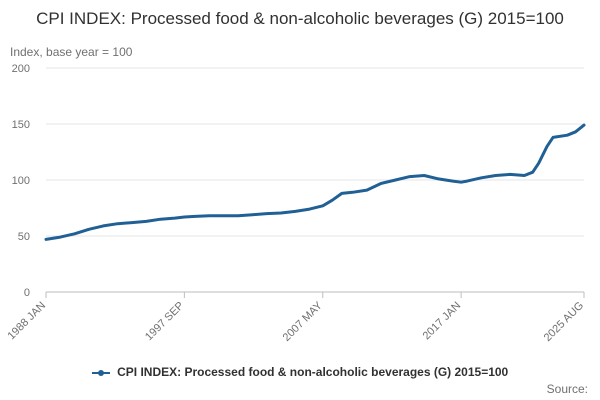 The height and width of the screenshot is (400, 600). What do you see at coordinates (564, 322) in the screenshot?
I see `x-tick-label: 2025 AUG` at bounding box center [564, 322].